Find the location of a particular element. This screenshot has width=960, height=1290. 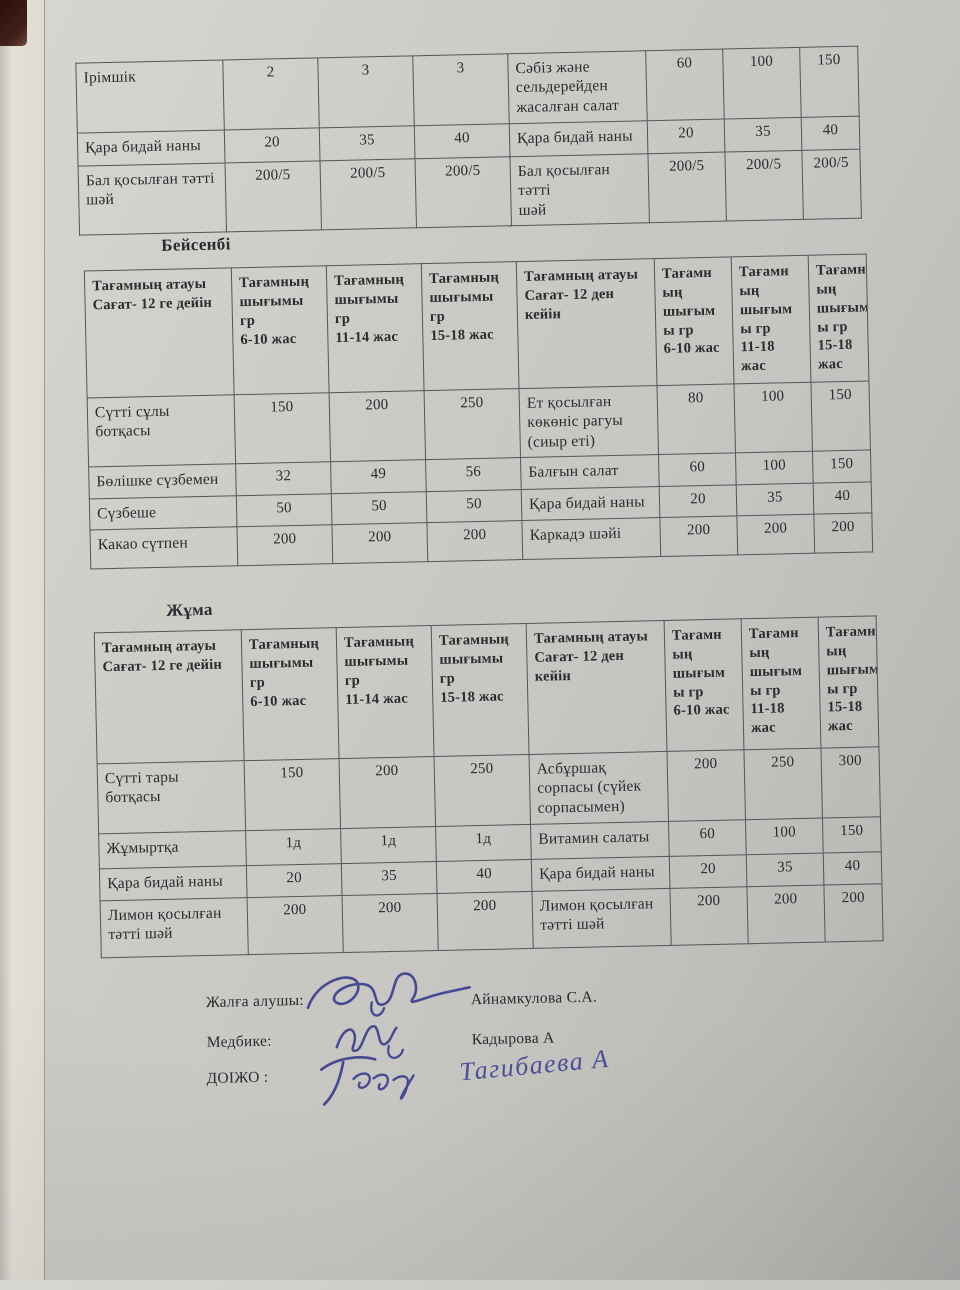

dish-name-cell: Бөлішке сүзбемен is located at coordinates (162, 481).